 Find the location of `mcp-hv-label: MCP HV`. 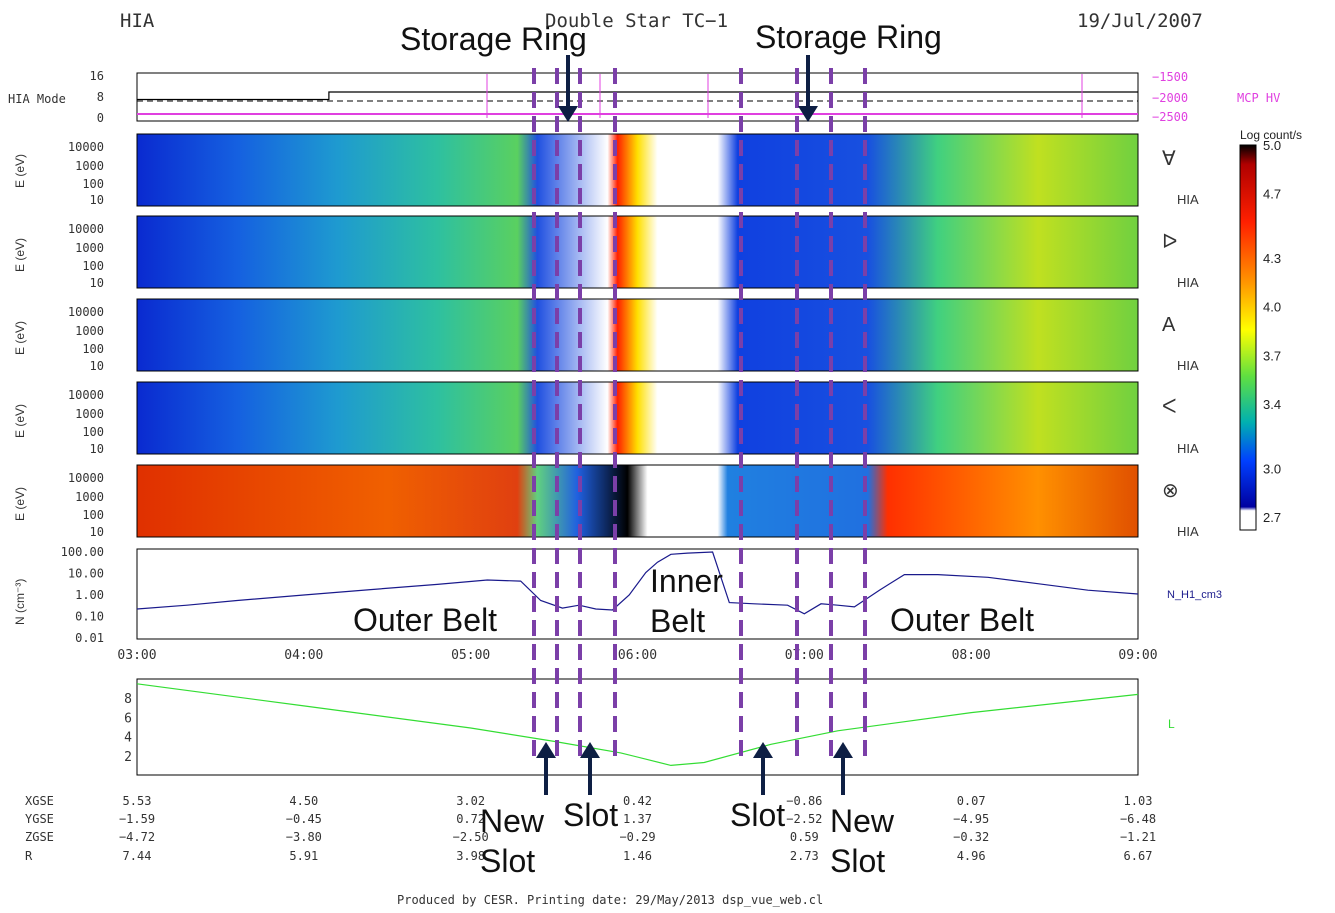

mcp-hv-label: MCP HV is located at coordinates (1258, 98).